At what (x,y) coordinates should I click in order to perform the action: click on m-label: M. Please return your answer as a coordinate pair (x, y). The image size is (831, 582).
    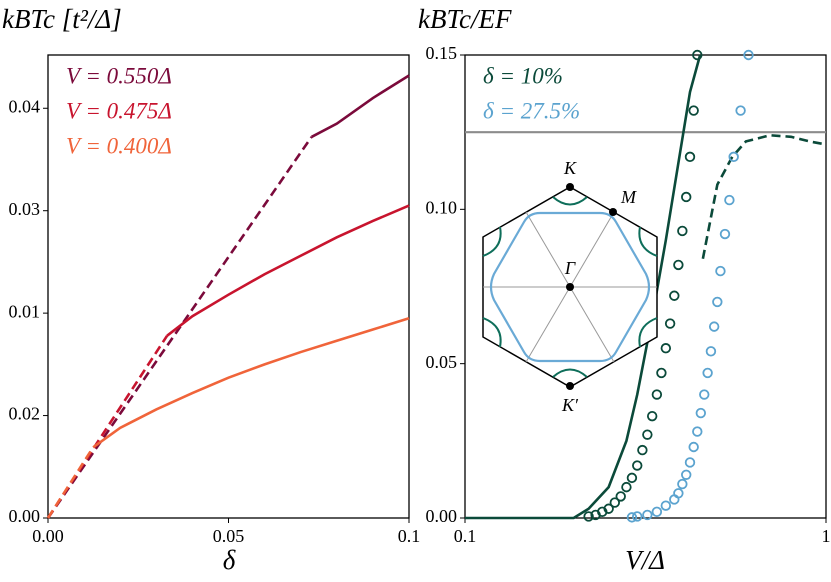
    Looking at the image, I should click on (628, 197).